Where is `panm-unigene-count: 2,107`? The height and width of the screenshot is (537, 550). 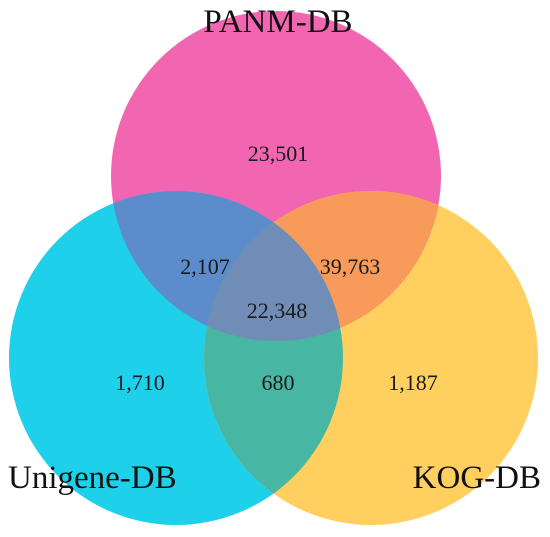 panm-unigene-count: 2,107 is located at coordinates (205, 266).